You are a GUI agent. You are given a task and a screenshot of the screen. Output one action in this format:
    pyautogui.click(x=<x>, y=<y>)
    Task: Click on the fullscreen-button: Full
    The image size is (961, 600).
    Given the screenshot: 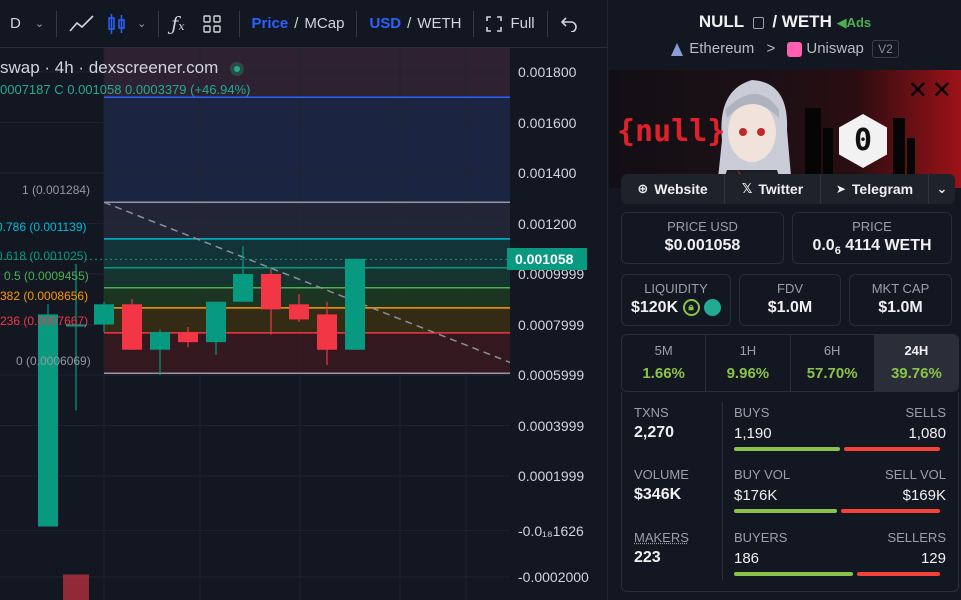 What is the action you would take?
    pyautogui.click(x=510, y=24)
    